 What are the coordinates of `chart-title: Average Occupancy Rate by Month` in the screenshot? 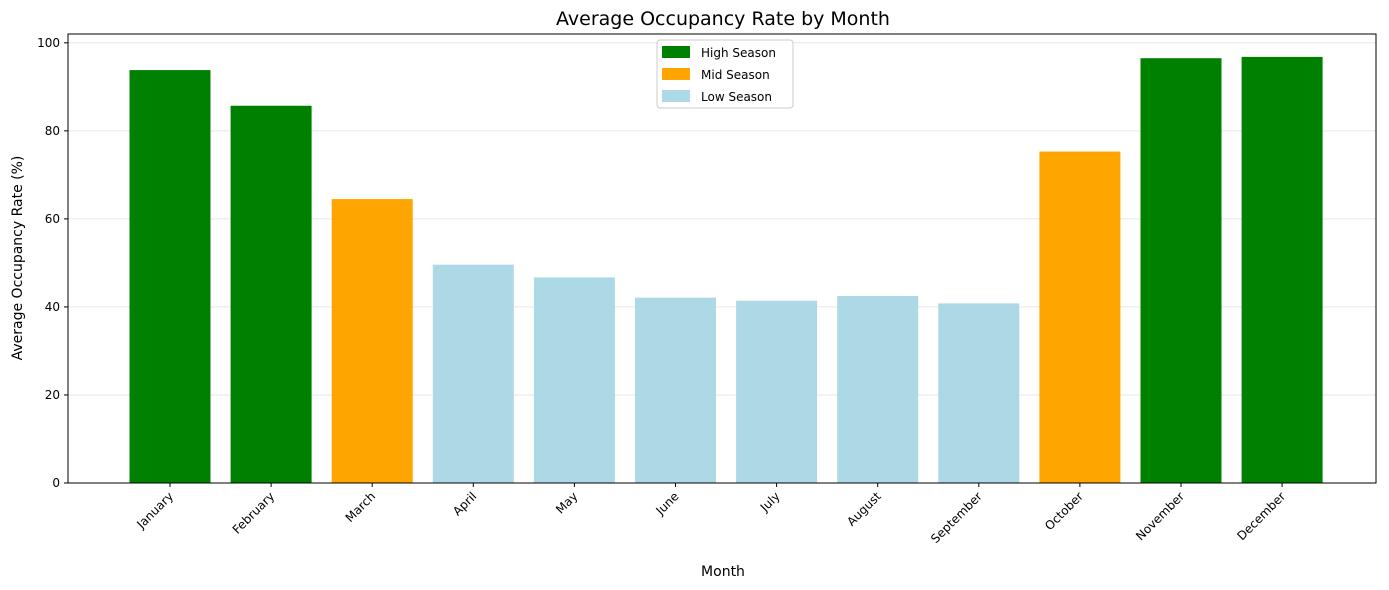 It's located at (723, 19).